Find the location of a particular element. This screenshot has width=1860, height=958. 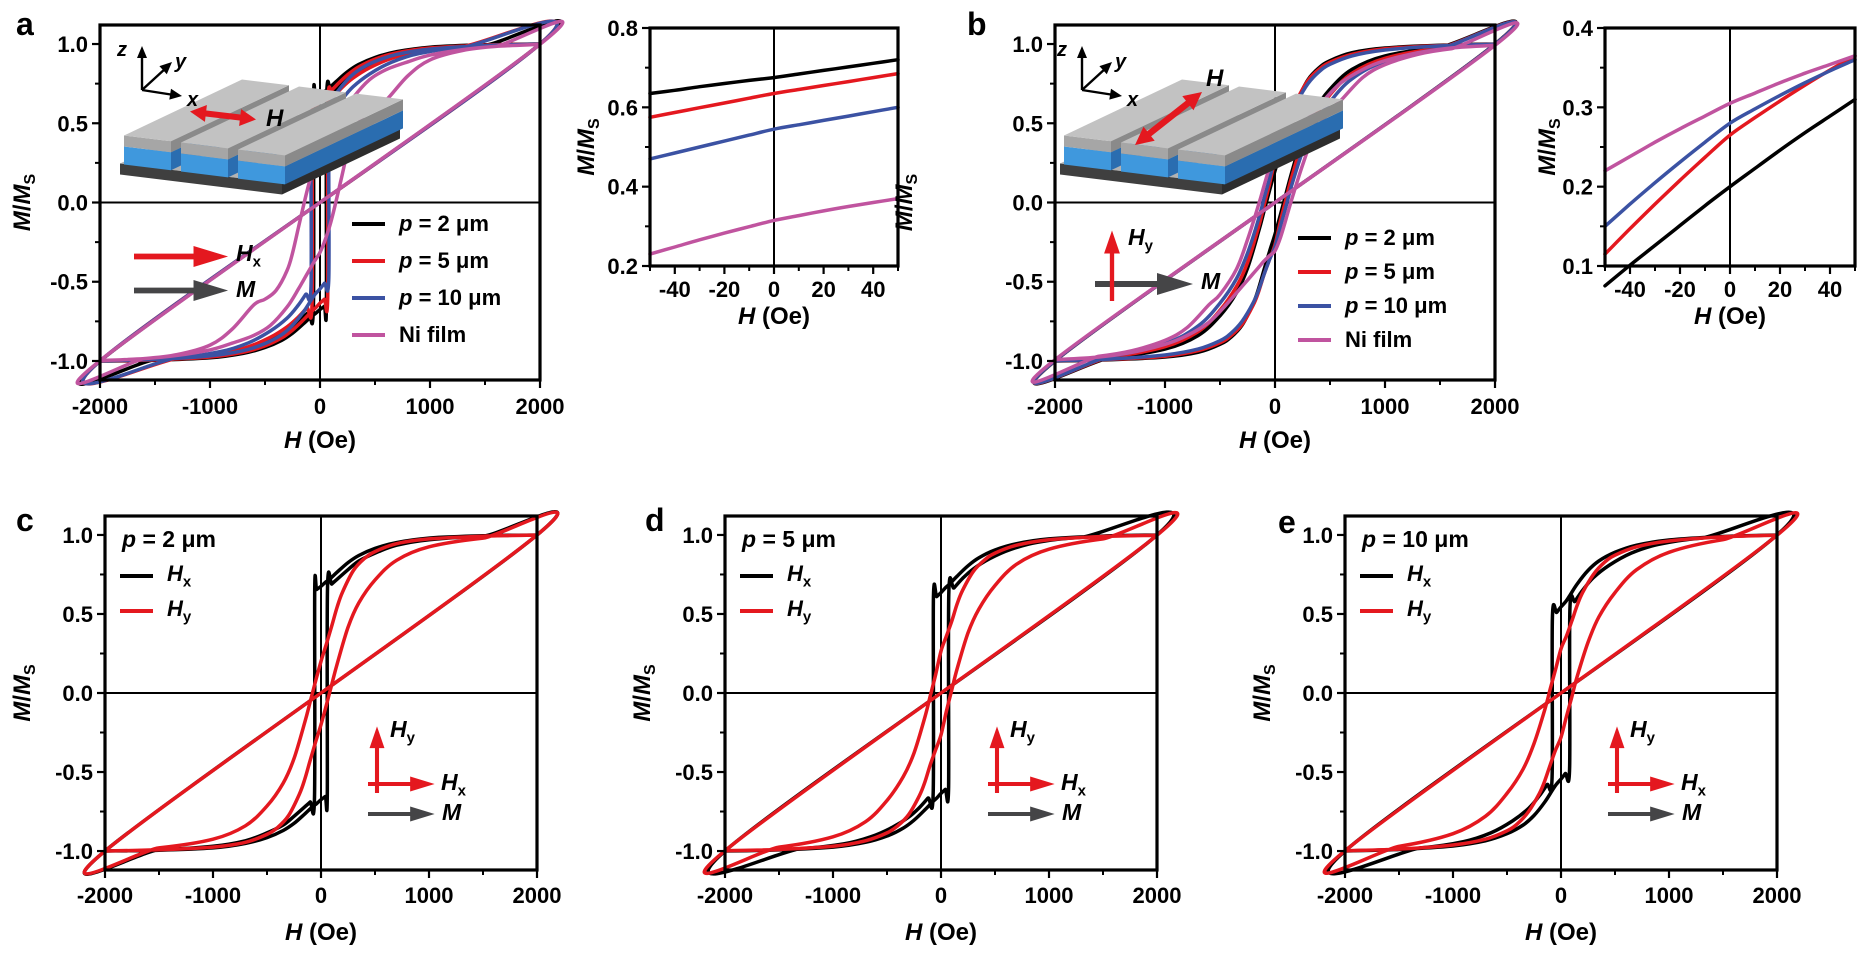

panel-a-zoom: -40 -20 0 20 40 0.2 0.4 0.6 0.8 H (Oe) M/MS is located at coordinates (732, 182).